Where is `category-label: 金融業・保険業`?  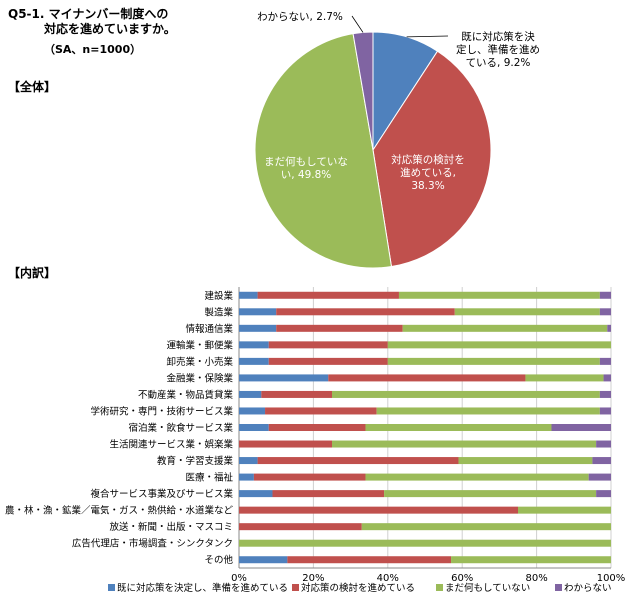
category-label: 金融業・保険業 is located at coordinates (199, 378).